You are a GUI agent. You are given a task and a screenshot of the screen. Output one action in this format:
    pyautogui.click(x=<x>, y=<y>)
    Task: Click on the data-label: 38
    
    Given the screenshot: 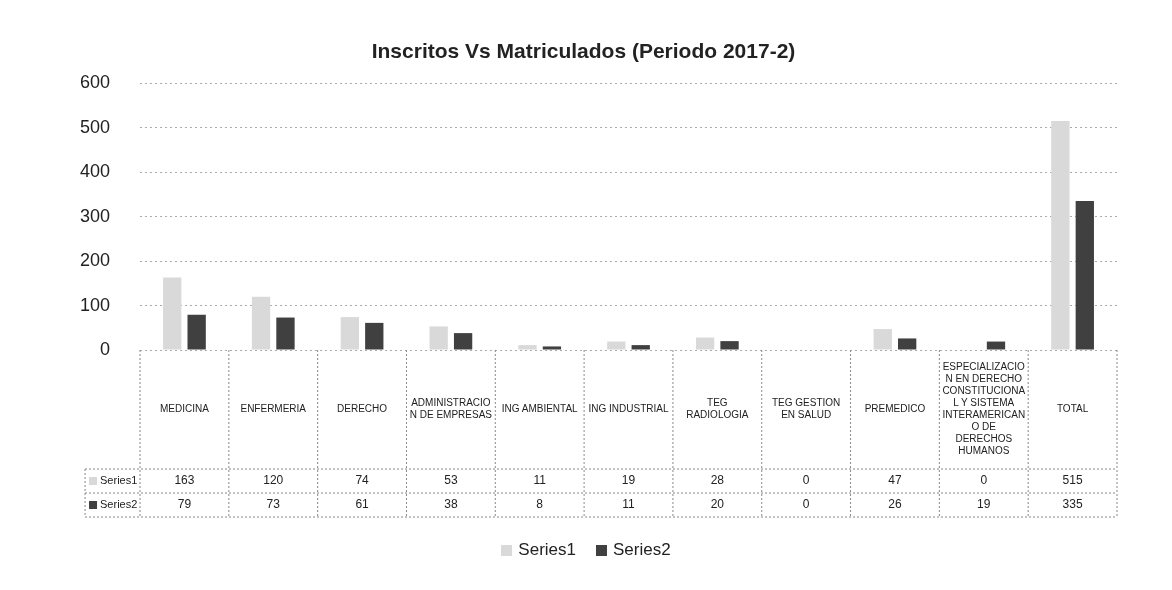 What is the action you would take?
    pyautogui.click(x=451, y=504)
    